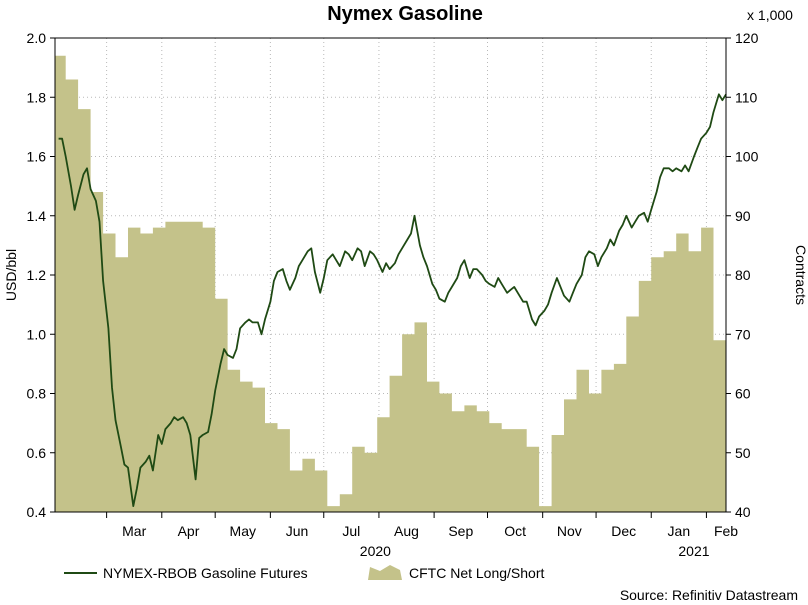  Describe the element at coordinates (134, 531) in the screenshot. I see `x-month-label: Mar` at that location.